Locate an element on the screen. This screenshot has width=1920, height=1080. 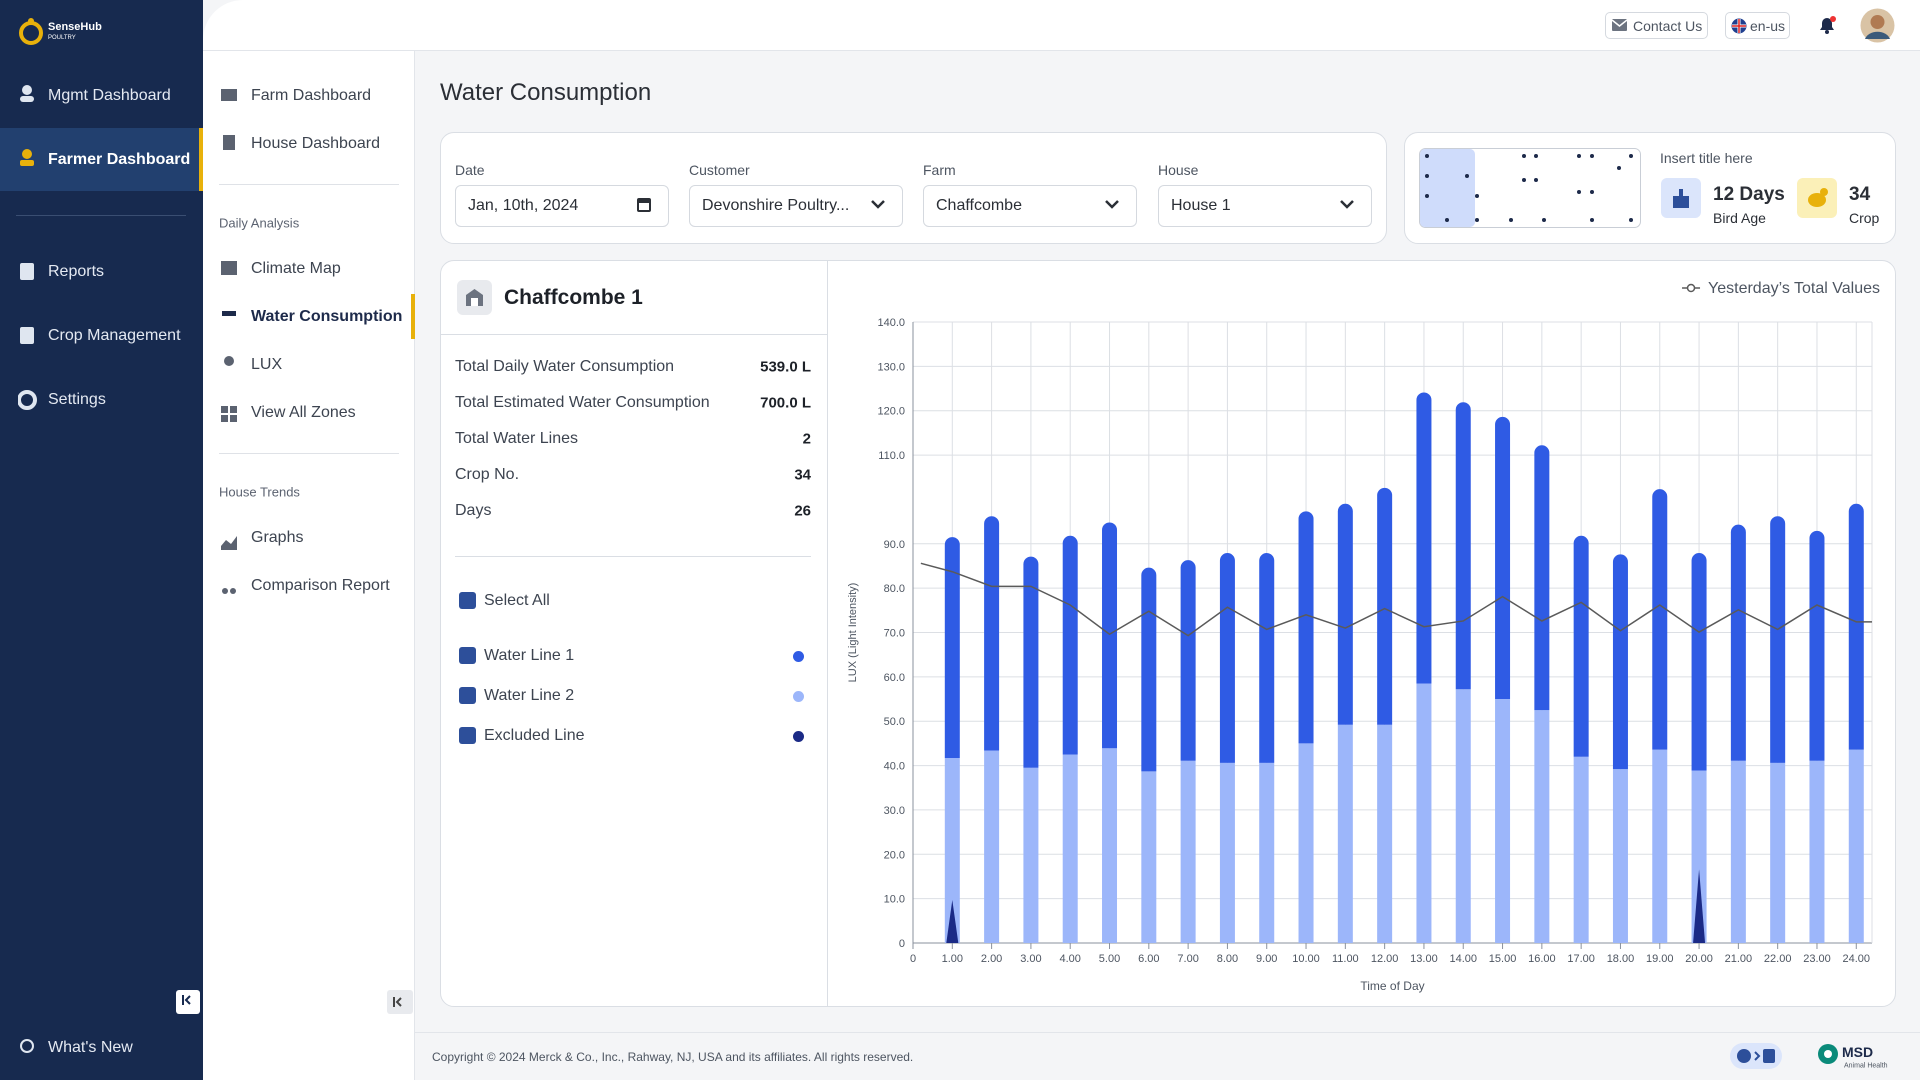
language-text: en-us is located at coordinates (1768, 26).